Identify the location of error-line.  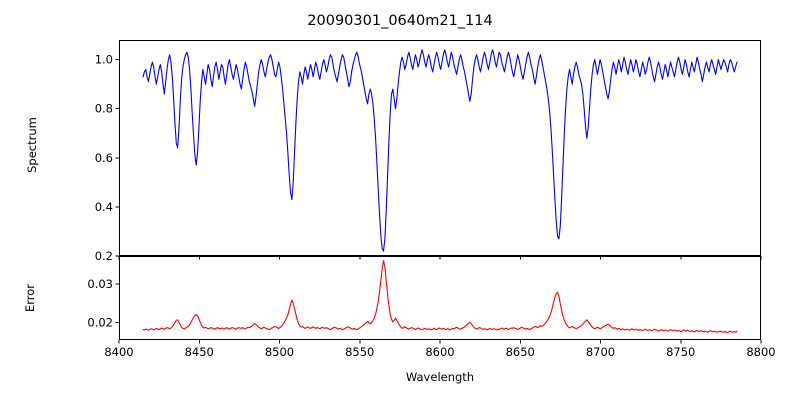
(440, 297).